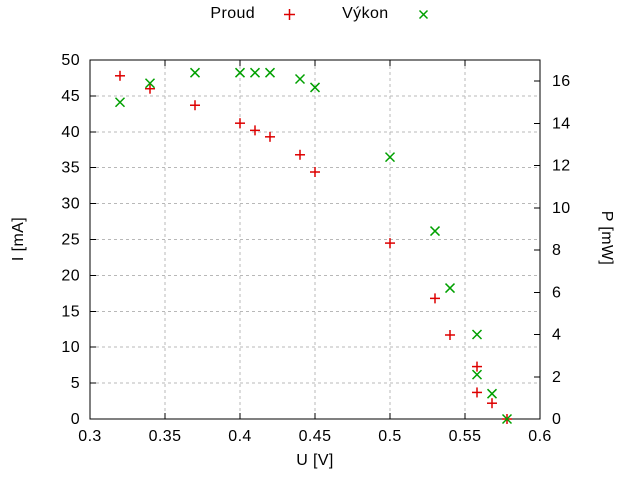 This screenshot has height=480, width=640. Describe the element at coordinates (70, 96) in the screenshot. I see `y-tick-label: 45` at that location.